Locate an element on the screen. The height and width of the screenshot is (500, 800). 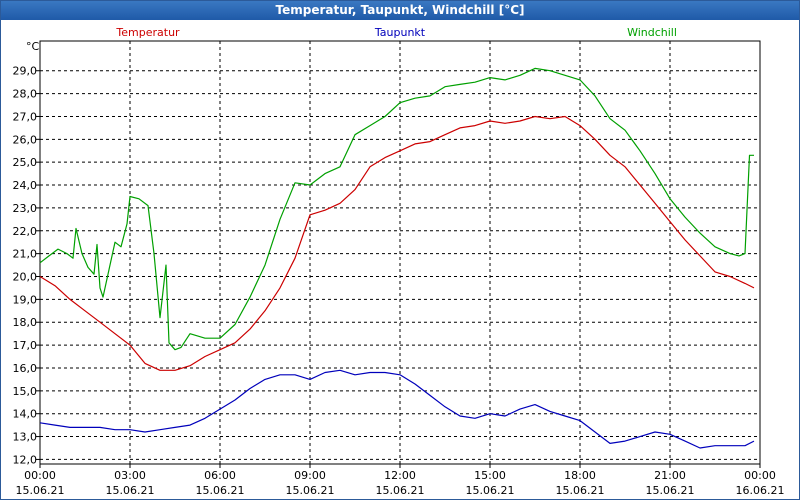
y-tick-label: 16,0 is located at coordinates (25, 368).